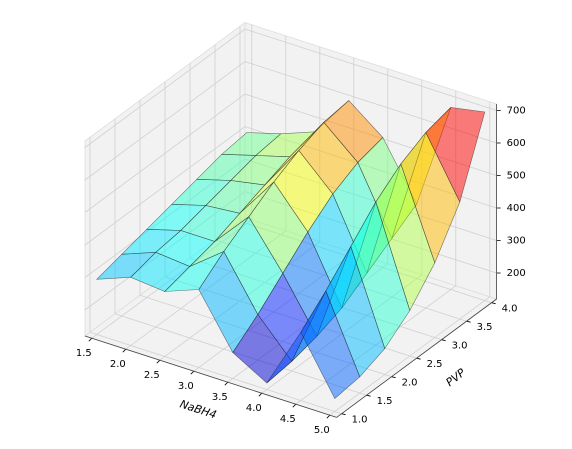 This screenshot has width=572, height=449. I want to click on z-tick-label: 600, so click(516, 143).